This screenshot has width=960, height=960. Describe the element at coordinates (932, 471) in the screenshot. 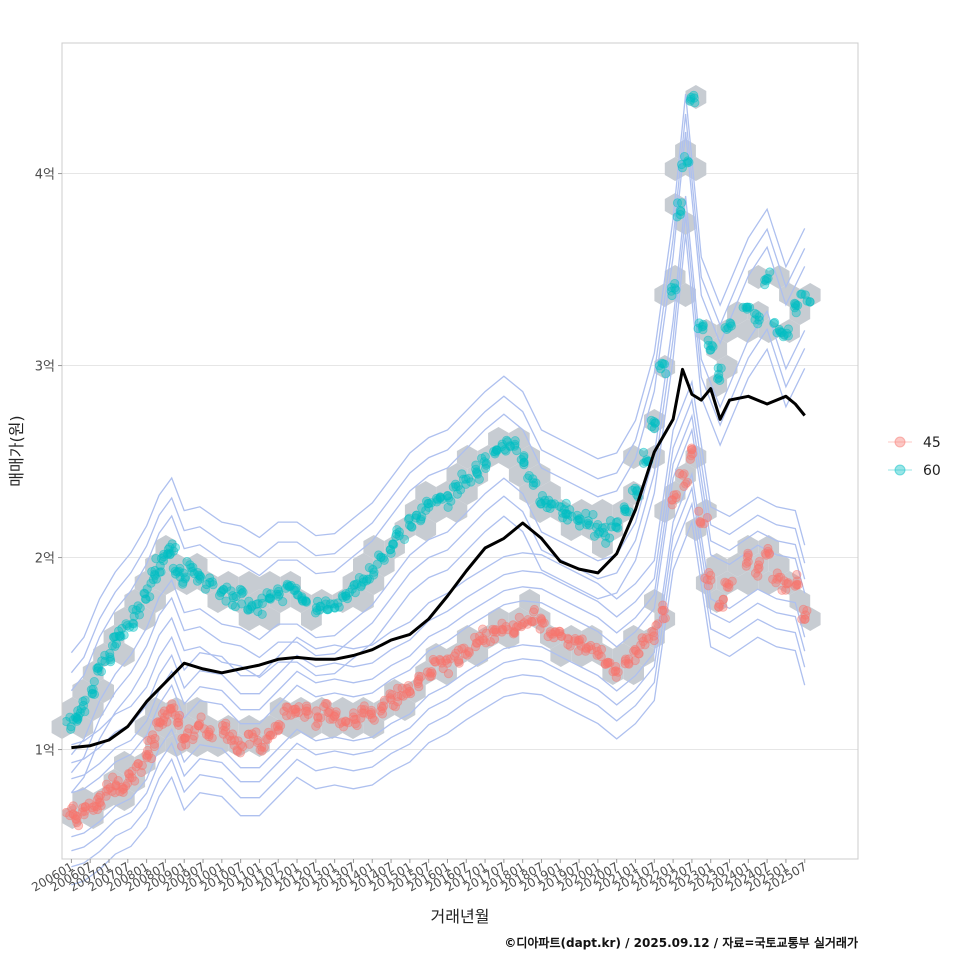

I see `legend-label-60: 60` at that location.